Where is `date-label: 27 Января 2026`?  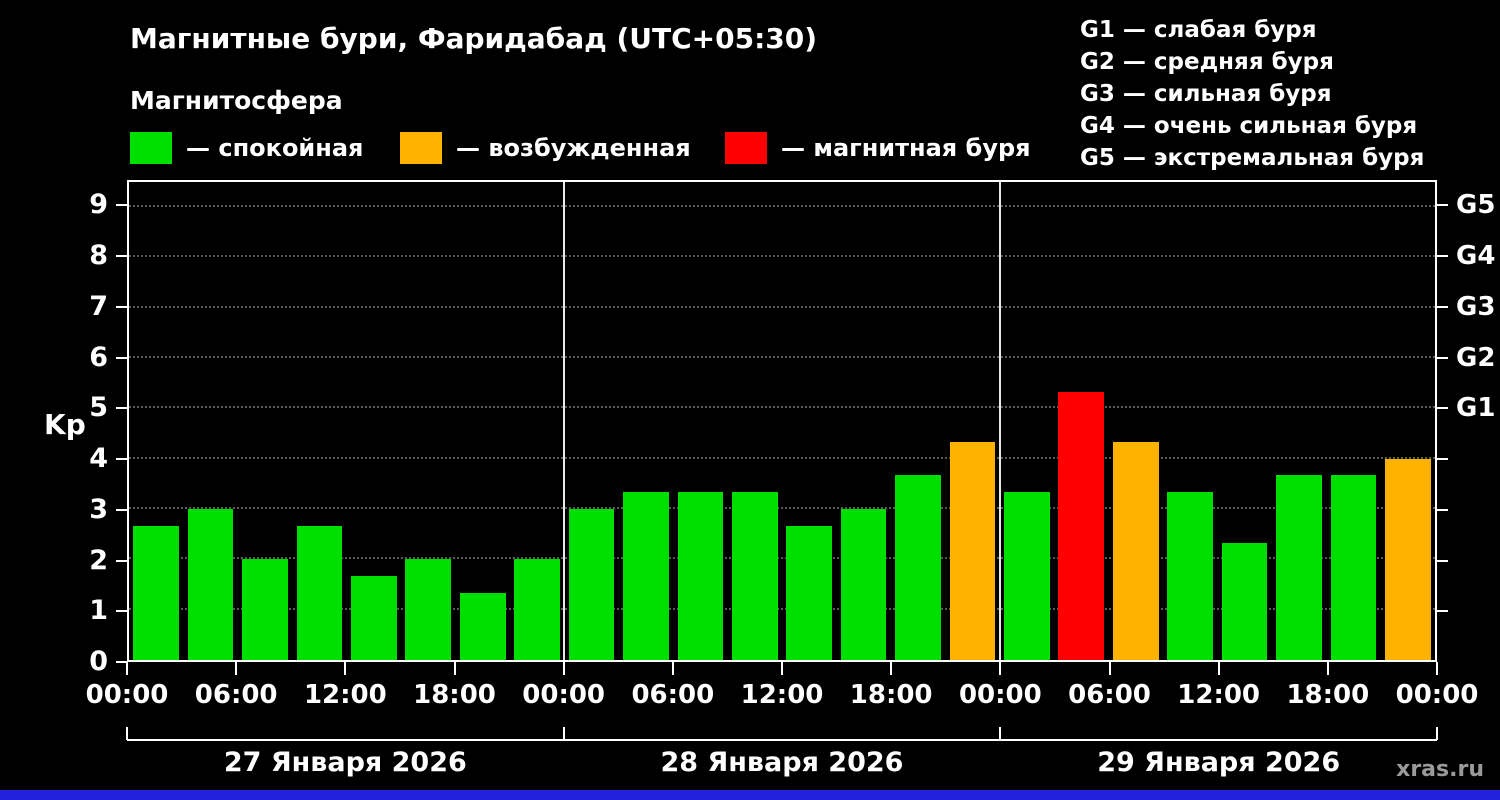
date-label: 27 Января 2026 is located at coordinates (345, 762).